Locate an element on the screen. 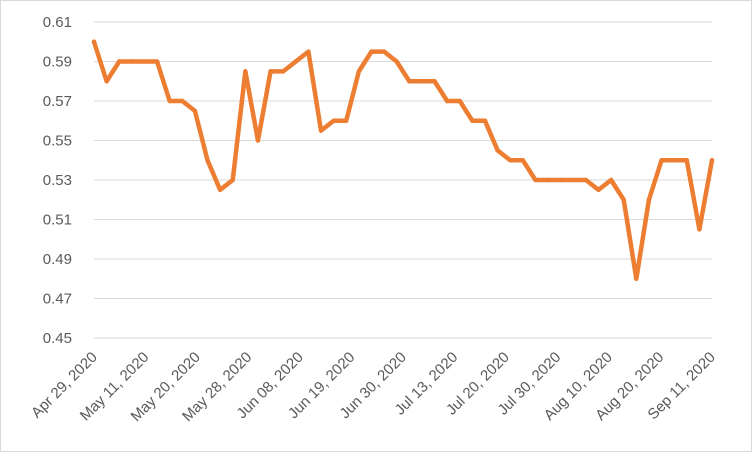  y-axis-tick-labels: 0.45 0.47 0.49 0.51 0.53 0.55 0.57 0.59 0.61 is located at coordinates (57, 180).